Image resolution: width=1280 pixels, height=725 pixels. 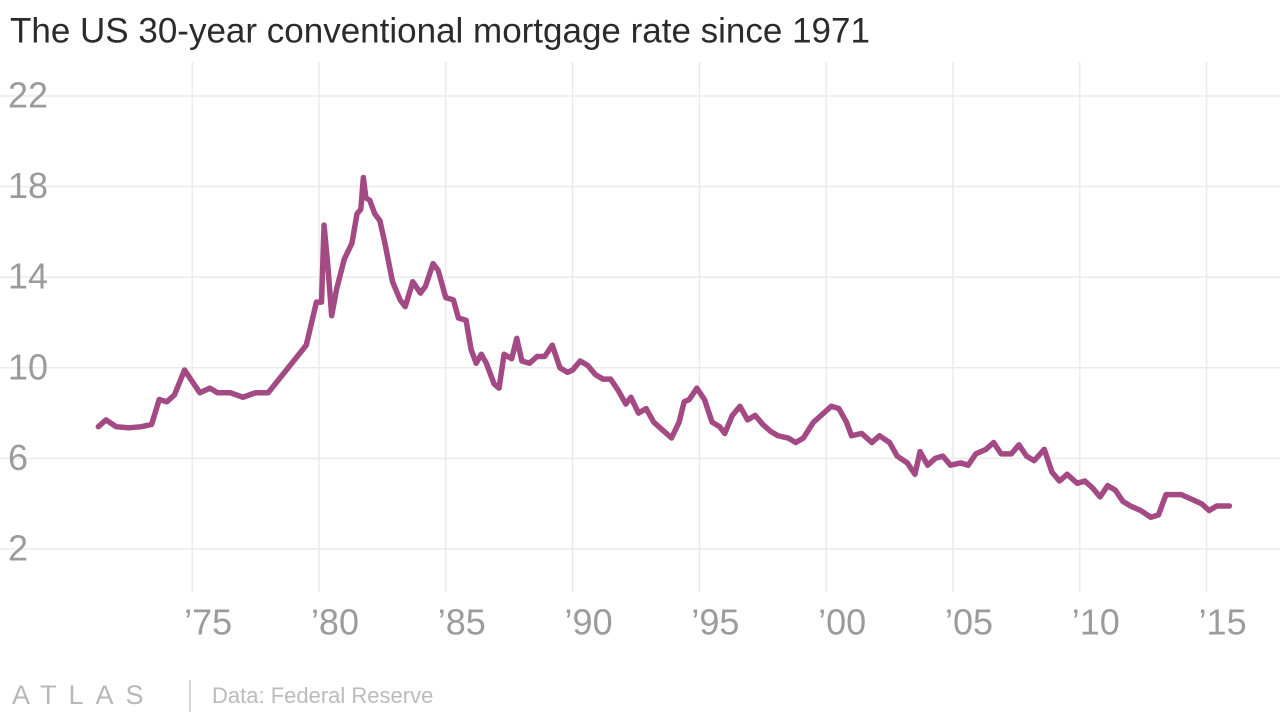 I want to click on x-tick-label: ’95, so click(x=715, y=622).